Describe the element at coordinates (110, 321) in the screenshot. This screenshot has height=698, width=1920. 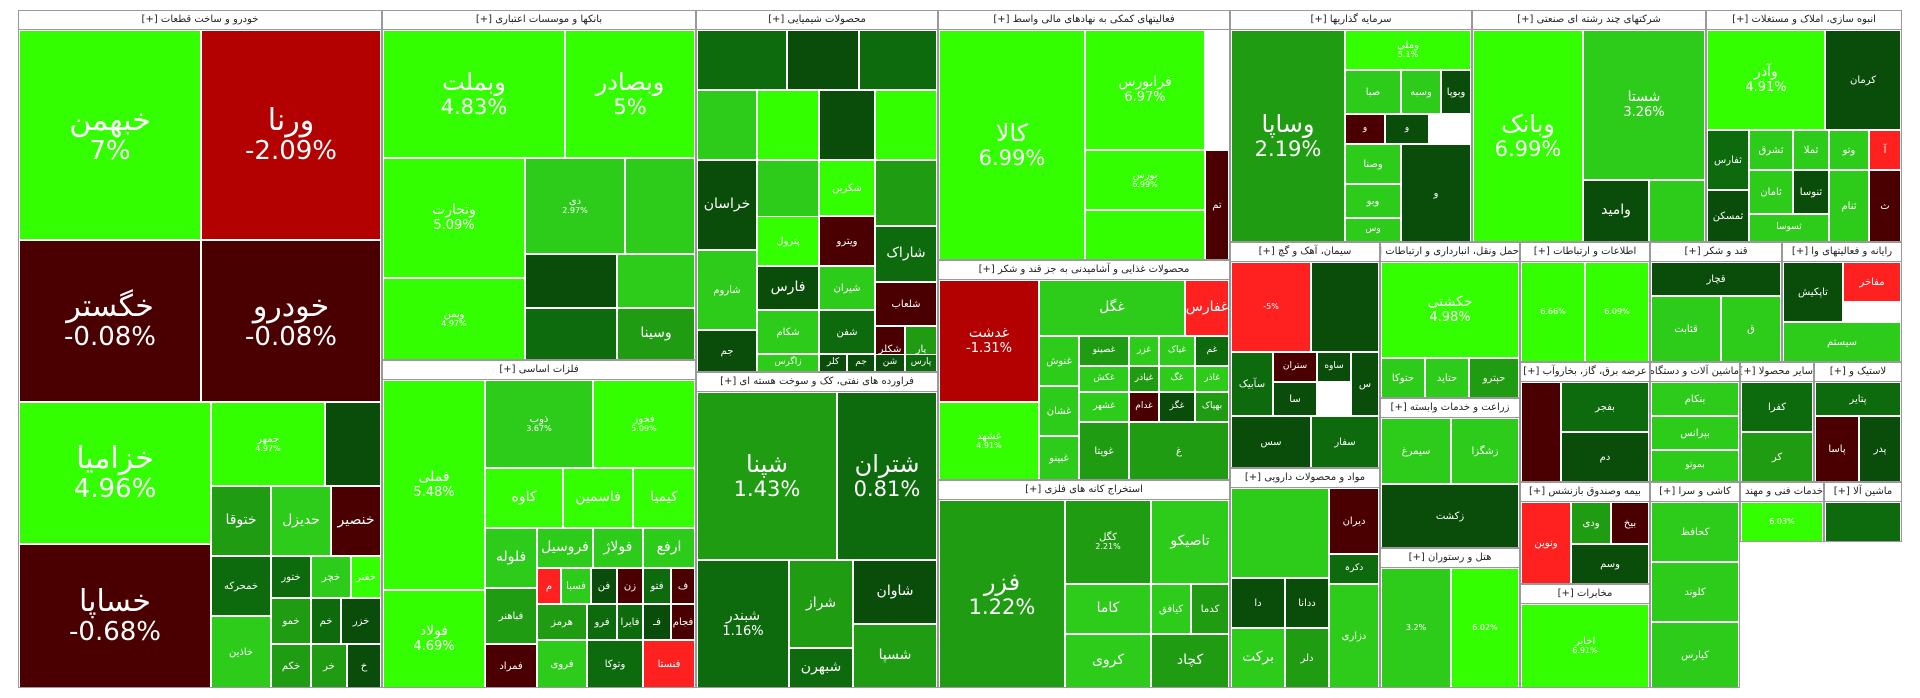
I see `tile: خگستر -0.08%` at that location.